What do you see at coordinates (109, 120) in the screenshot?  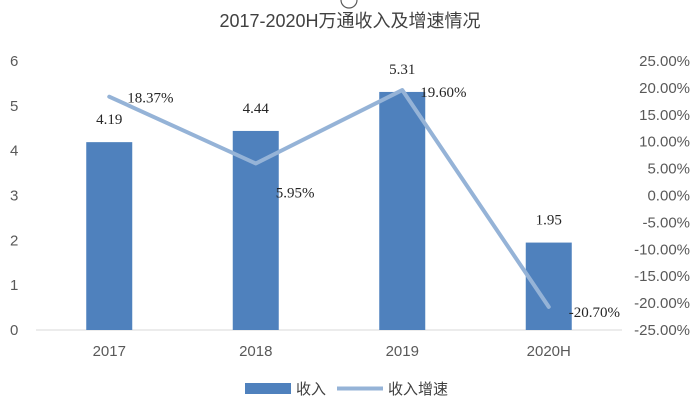 I see `bar-value-label: 4.19` at bounding box center [109, 120].